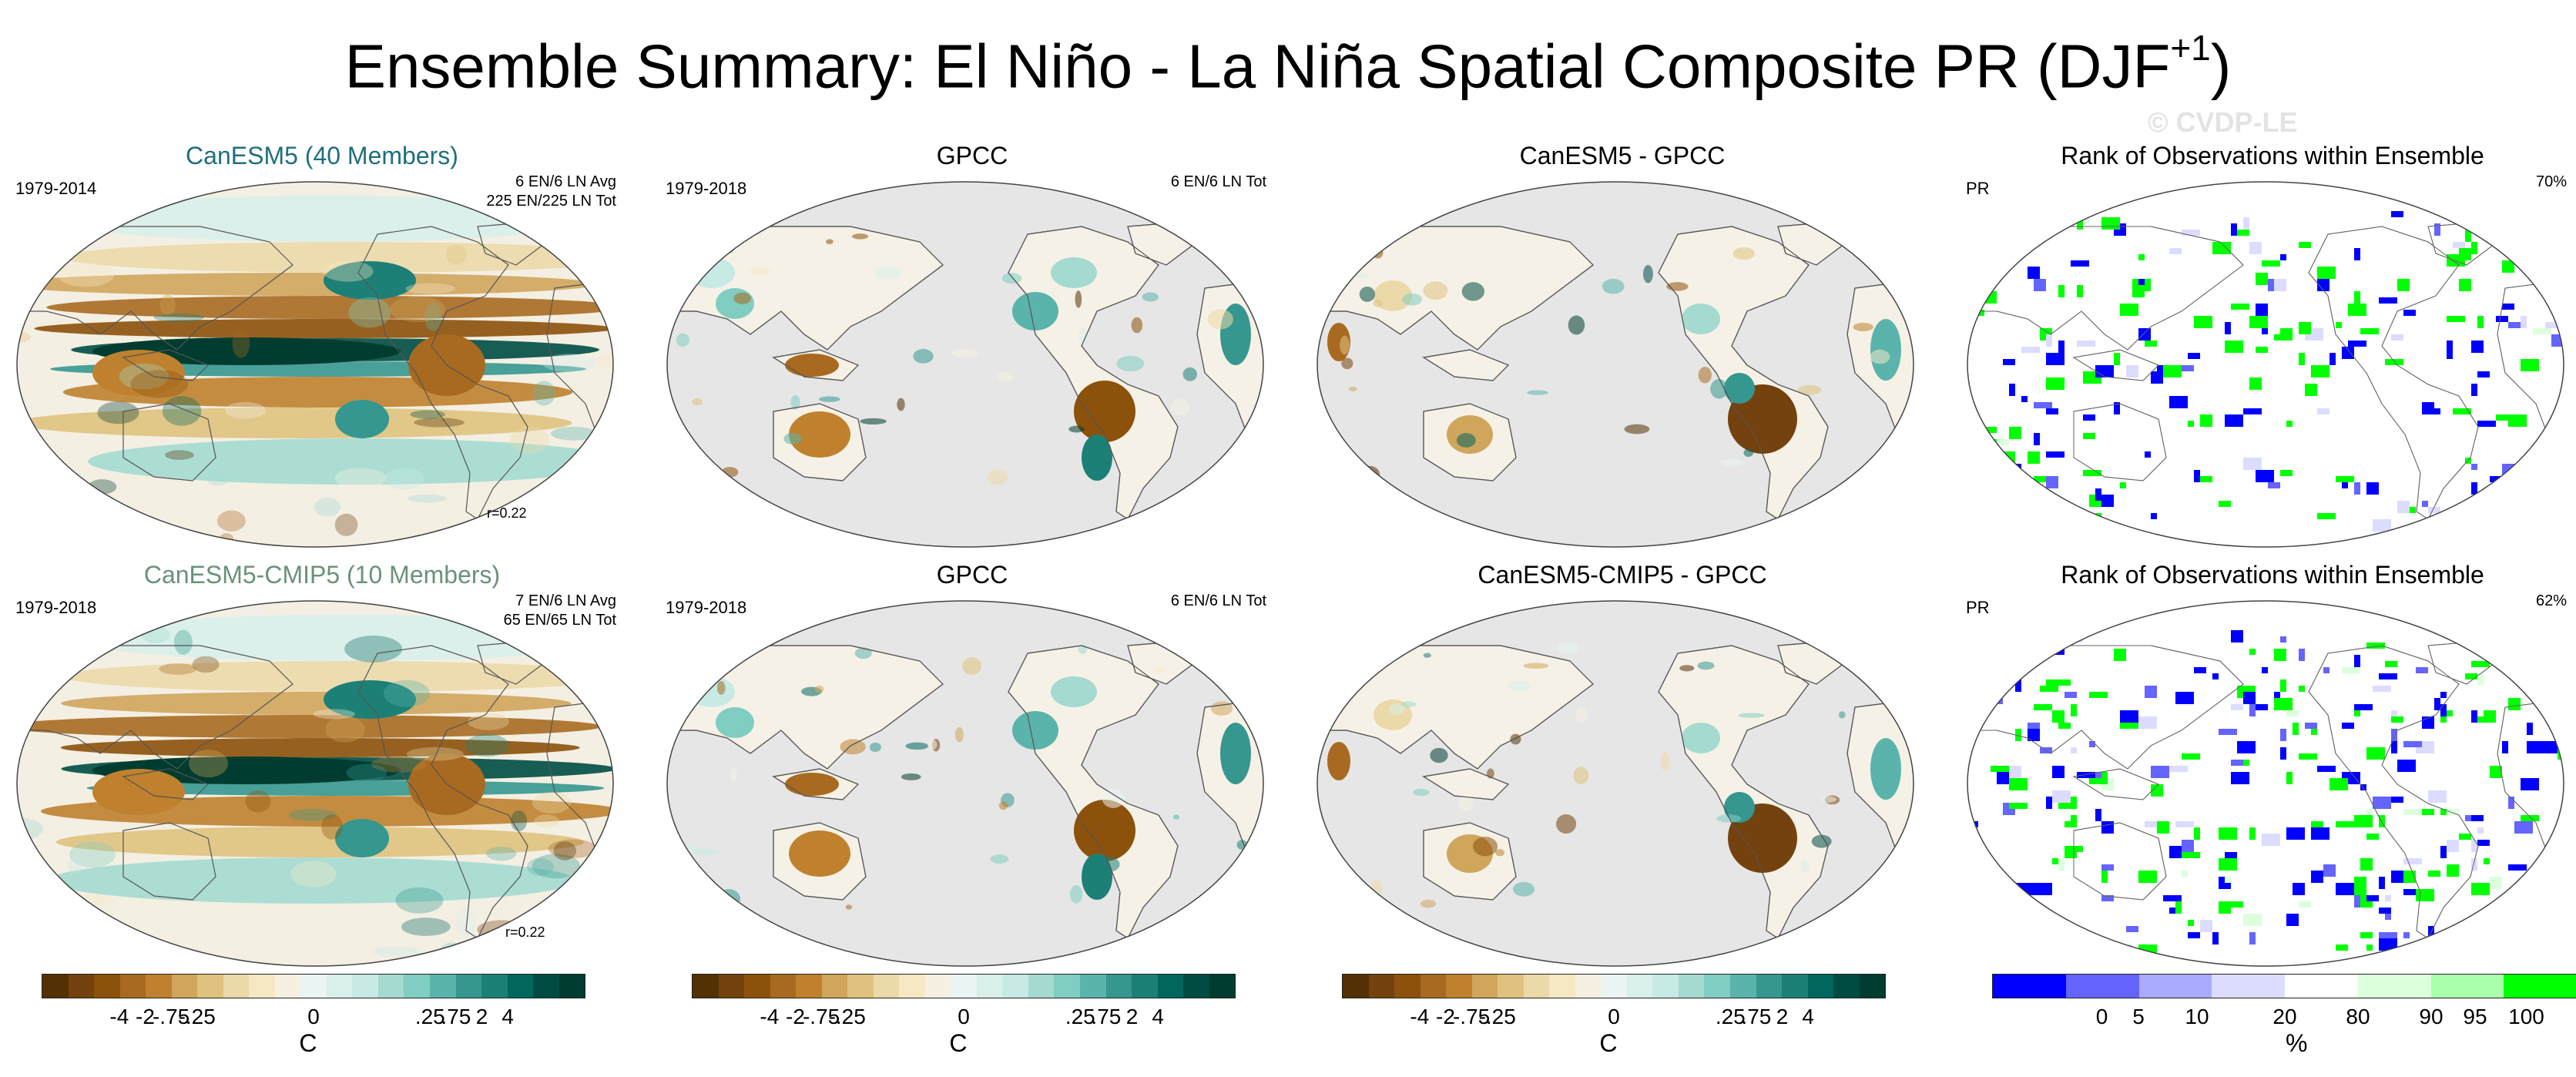 The image size is (2576, 1077). What do you see at coordinates (1756, 1016) in the screenshot?
I see `colorbar-tick-label: .75` at bounding box center [1756, 1016].